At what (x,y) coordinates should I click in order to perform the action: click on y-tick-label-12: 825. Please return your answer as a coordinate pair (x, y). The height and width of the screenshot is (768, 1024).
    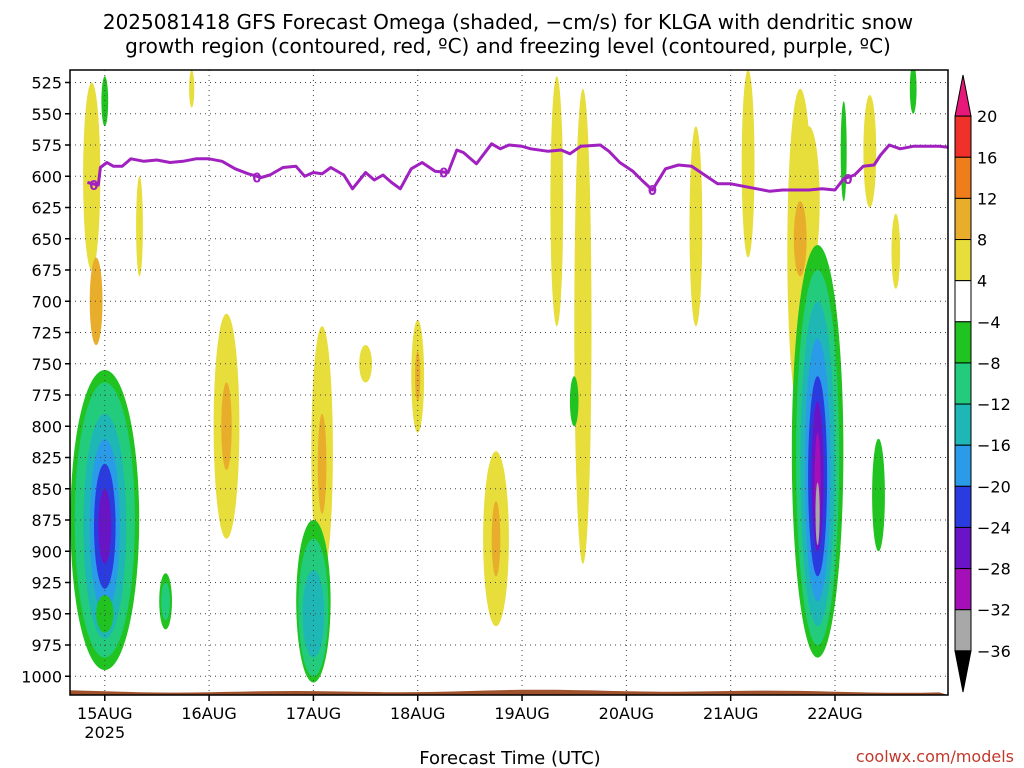
    Looking at the image, I should click on (46, 458).